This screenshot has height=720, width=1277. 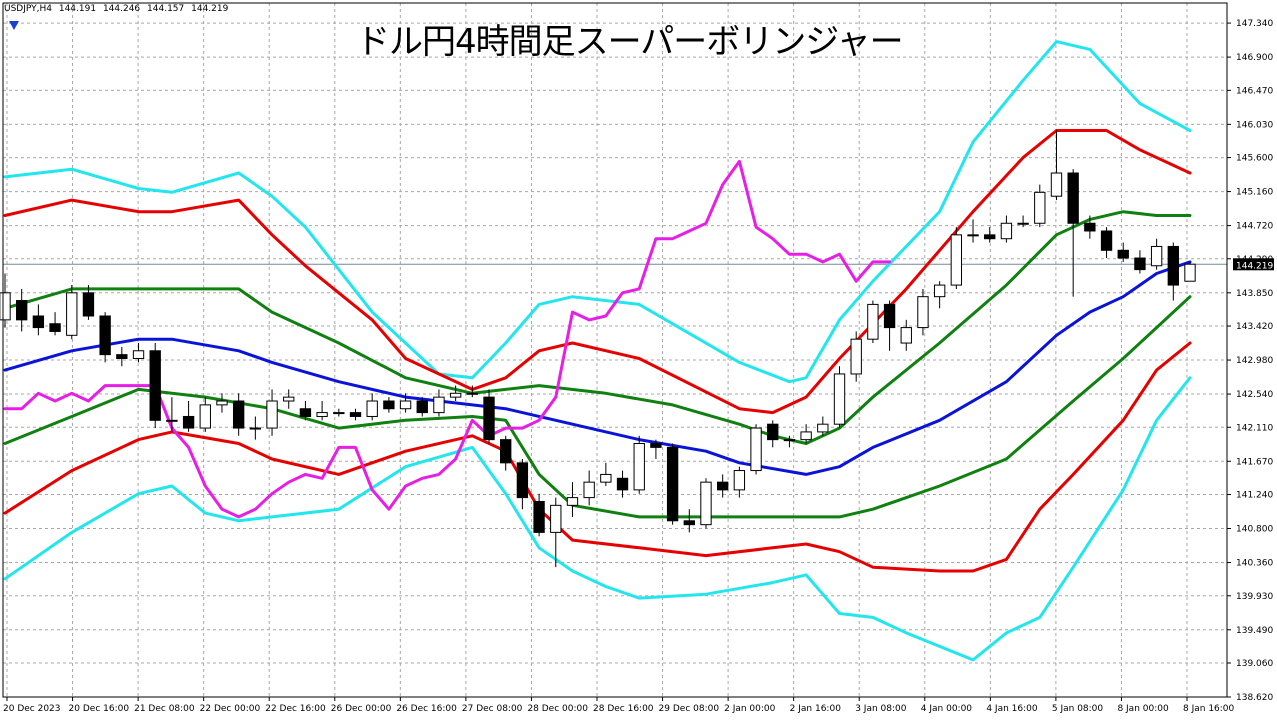 What do you see at coordinates (1254, 462) in the screenshot?
I see `y-tick-label: 141.670` at bounding box center [1254, 462].